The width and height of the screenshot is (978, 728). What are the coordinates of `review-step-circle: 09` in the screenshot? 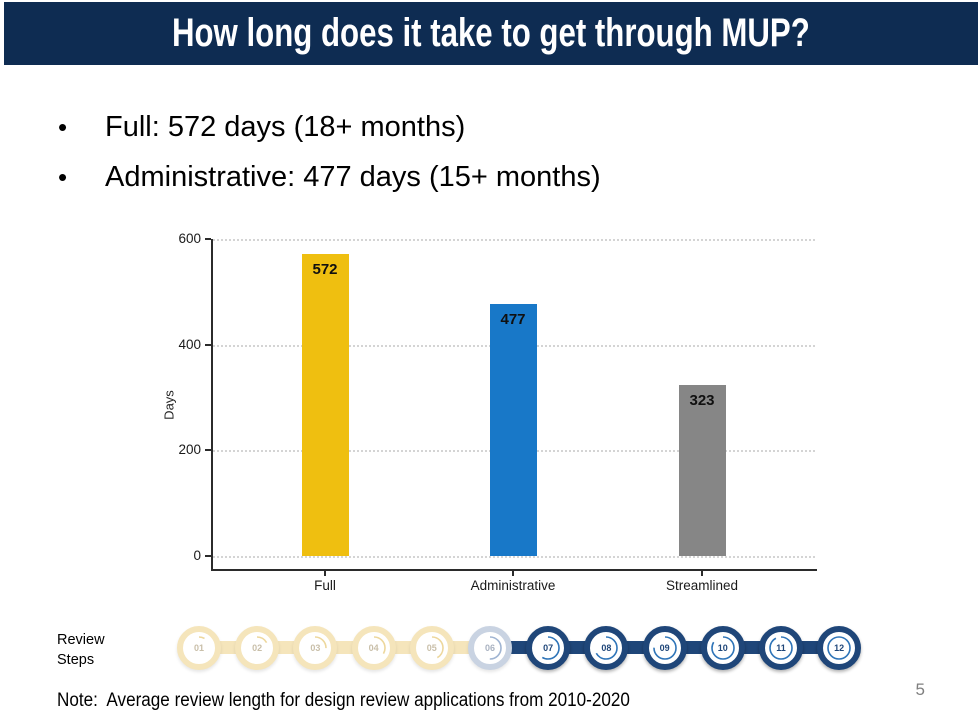 It's located at (664, 648).